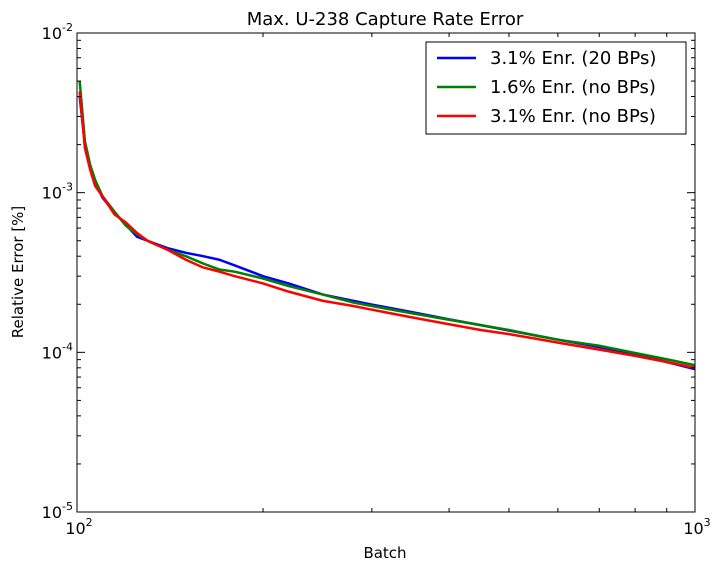 The width and height of the screenshot is (720, 573). What do you see at coordinates (573, 116) in the screenshot?
I see `legend-label-3: 3.1% Enr. (no BPs)` at bounding box center [573, 116].